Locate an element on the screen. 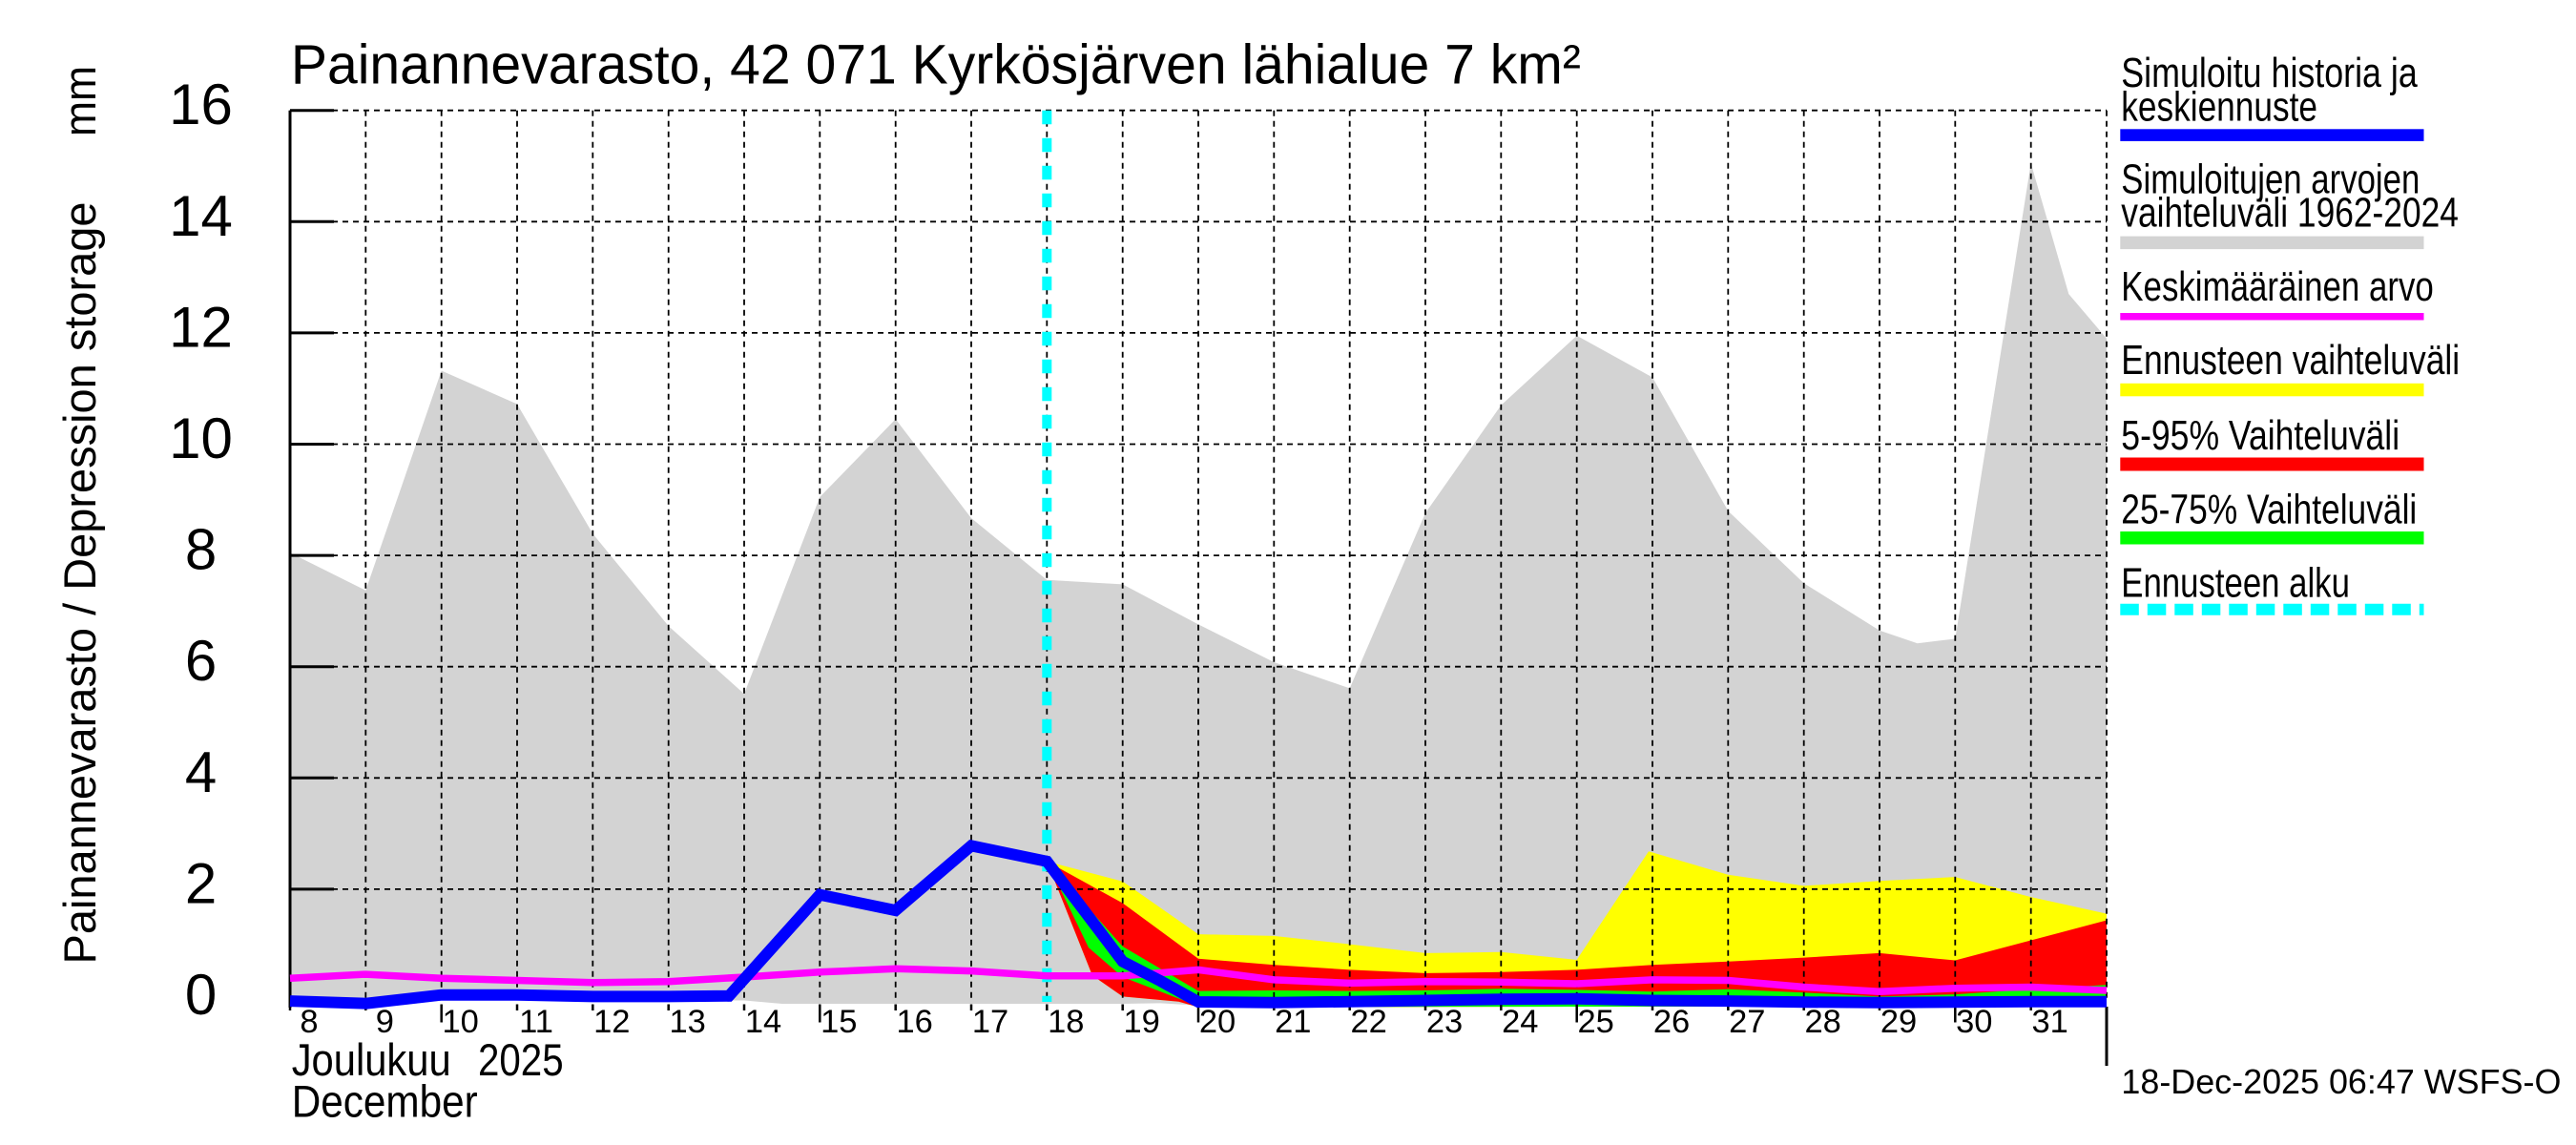 The image size is (2576, 1145). svg-text: 21 is located at coordinates (1293, 1022).